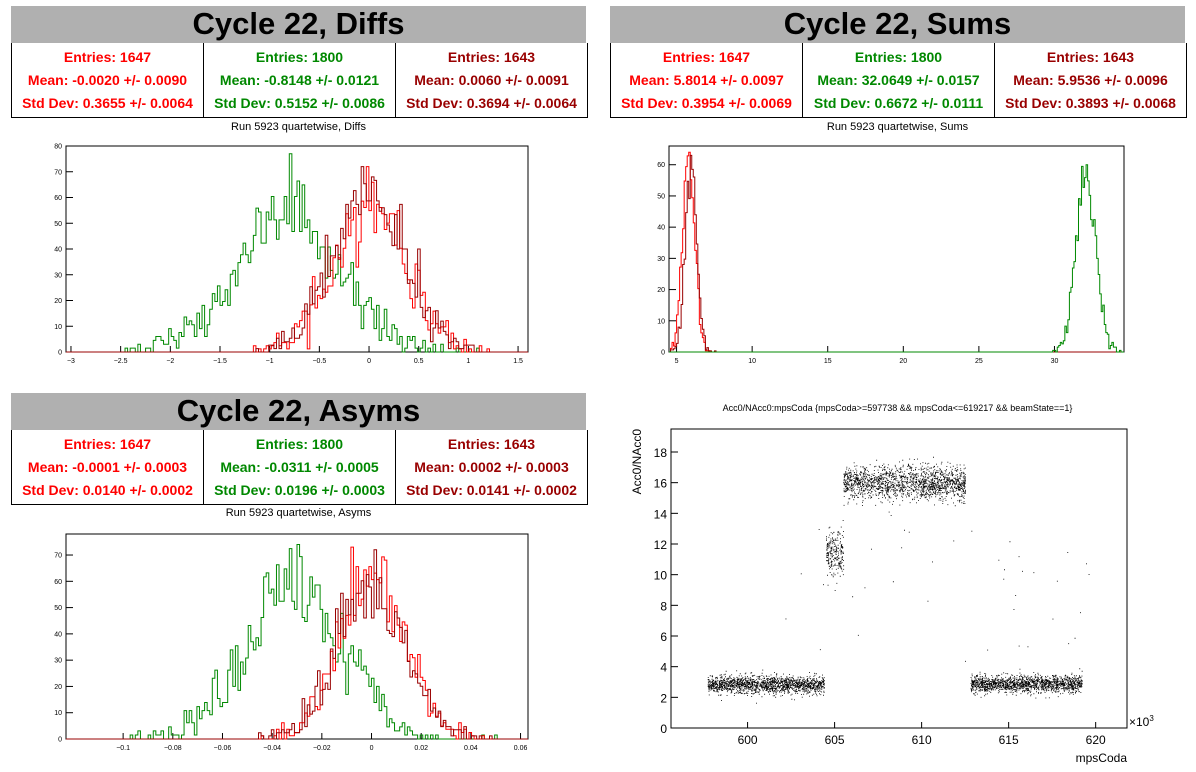  What do you see at coordinates (677, 361) in the screenshot?
I see `x-tick-label: 5` at bounding box center [677, 361].